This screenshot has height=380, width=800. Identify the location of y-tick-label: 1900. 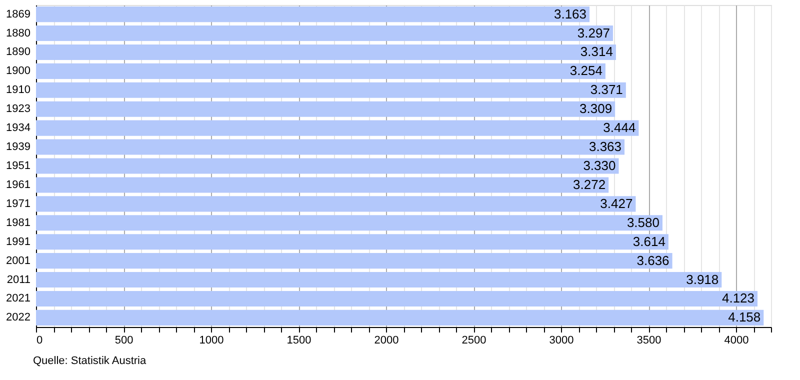
(18, 71).